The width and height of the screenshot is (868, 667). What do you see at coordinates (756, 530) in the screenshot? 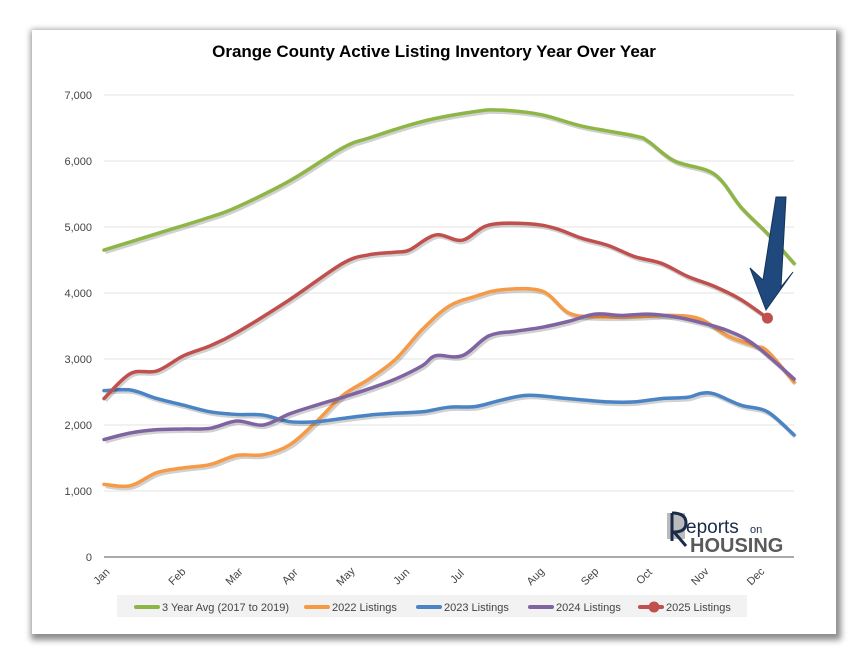
I see `logo-on: on` at bounding box center [756, 530].